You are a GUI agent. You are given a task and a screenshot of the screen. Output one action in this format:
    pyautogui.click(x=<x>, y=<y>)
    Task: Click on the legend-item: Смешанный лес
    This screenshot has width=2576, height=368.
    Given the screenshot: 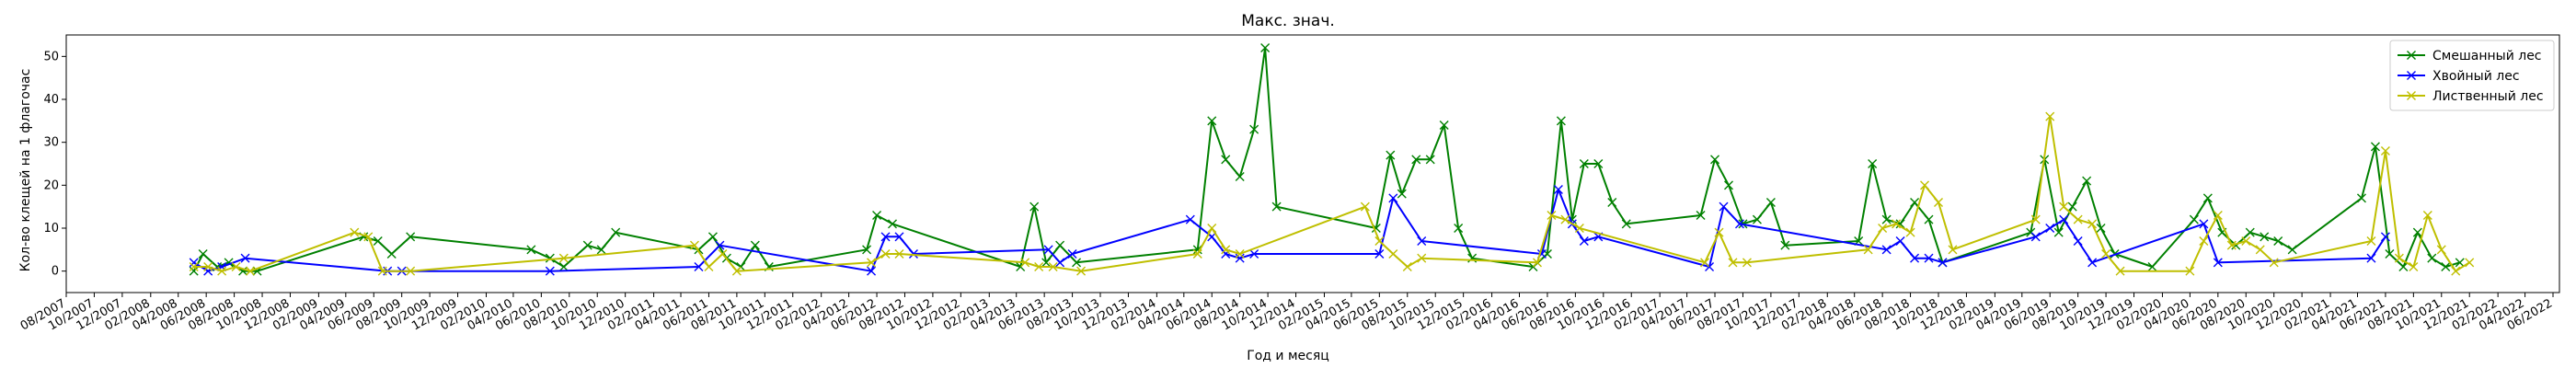 What is the action you would take?
    pyautogui.click(x=2470, y=56)
    